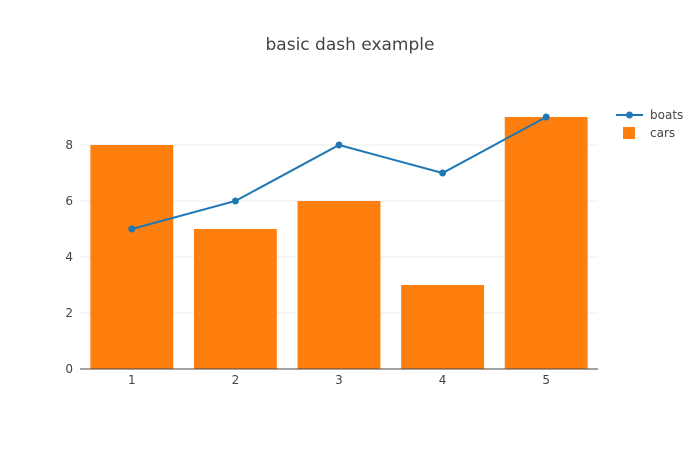 This screenshot has width=700, height=450. I want to click on x-tick-label: 5, so click(546, 380).